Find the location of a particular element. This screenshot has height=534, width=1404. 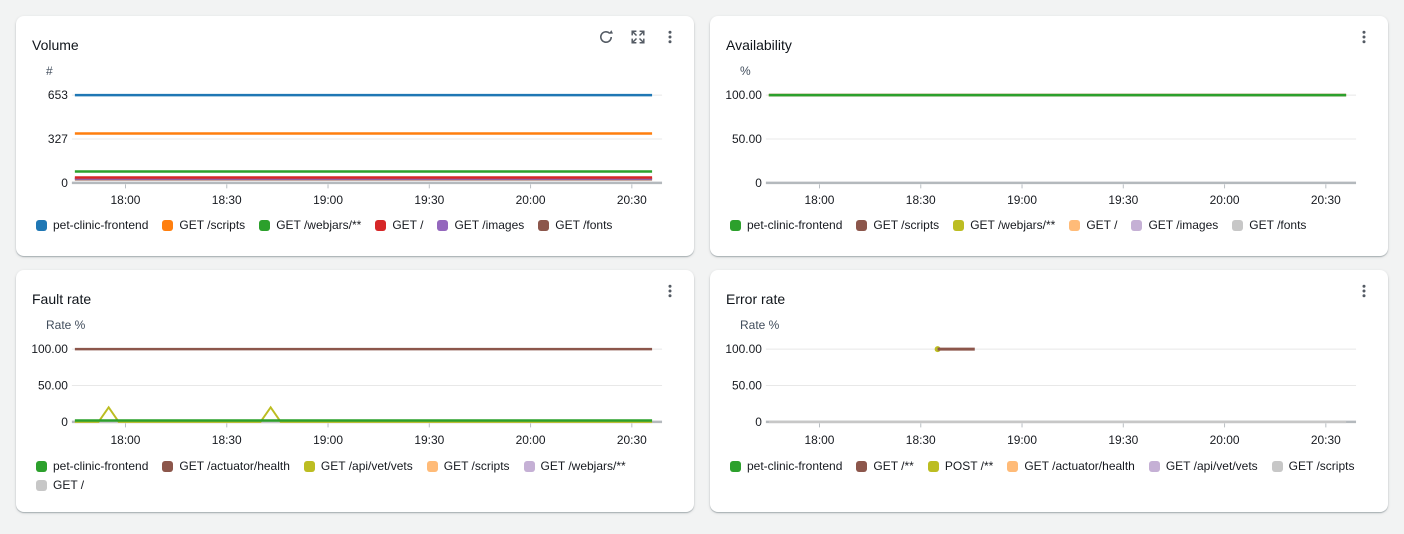

panel-header: Availability is located at coordinates (1049, 35).